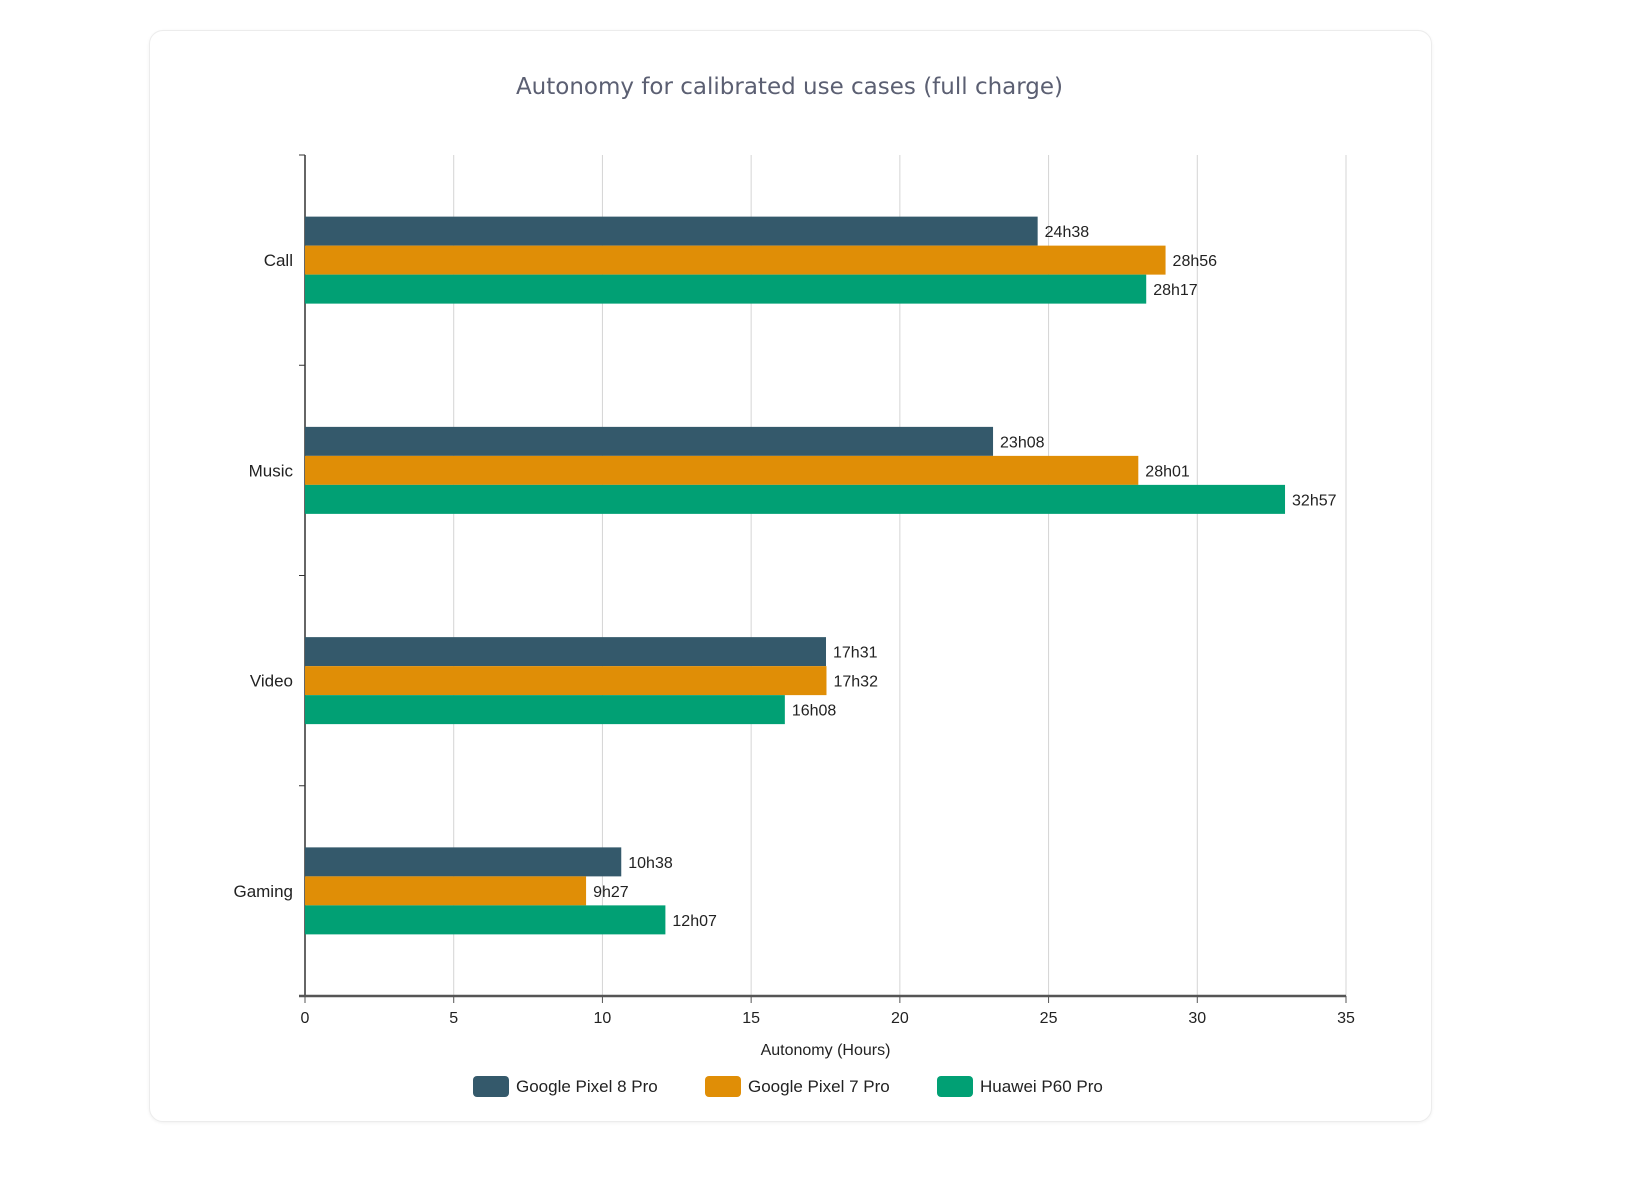  I want to click on data-label: 17h31, so click(855, 653).